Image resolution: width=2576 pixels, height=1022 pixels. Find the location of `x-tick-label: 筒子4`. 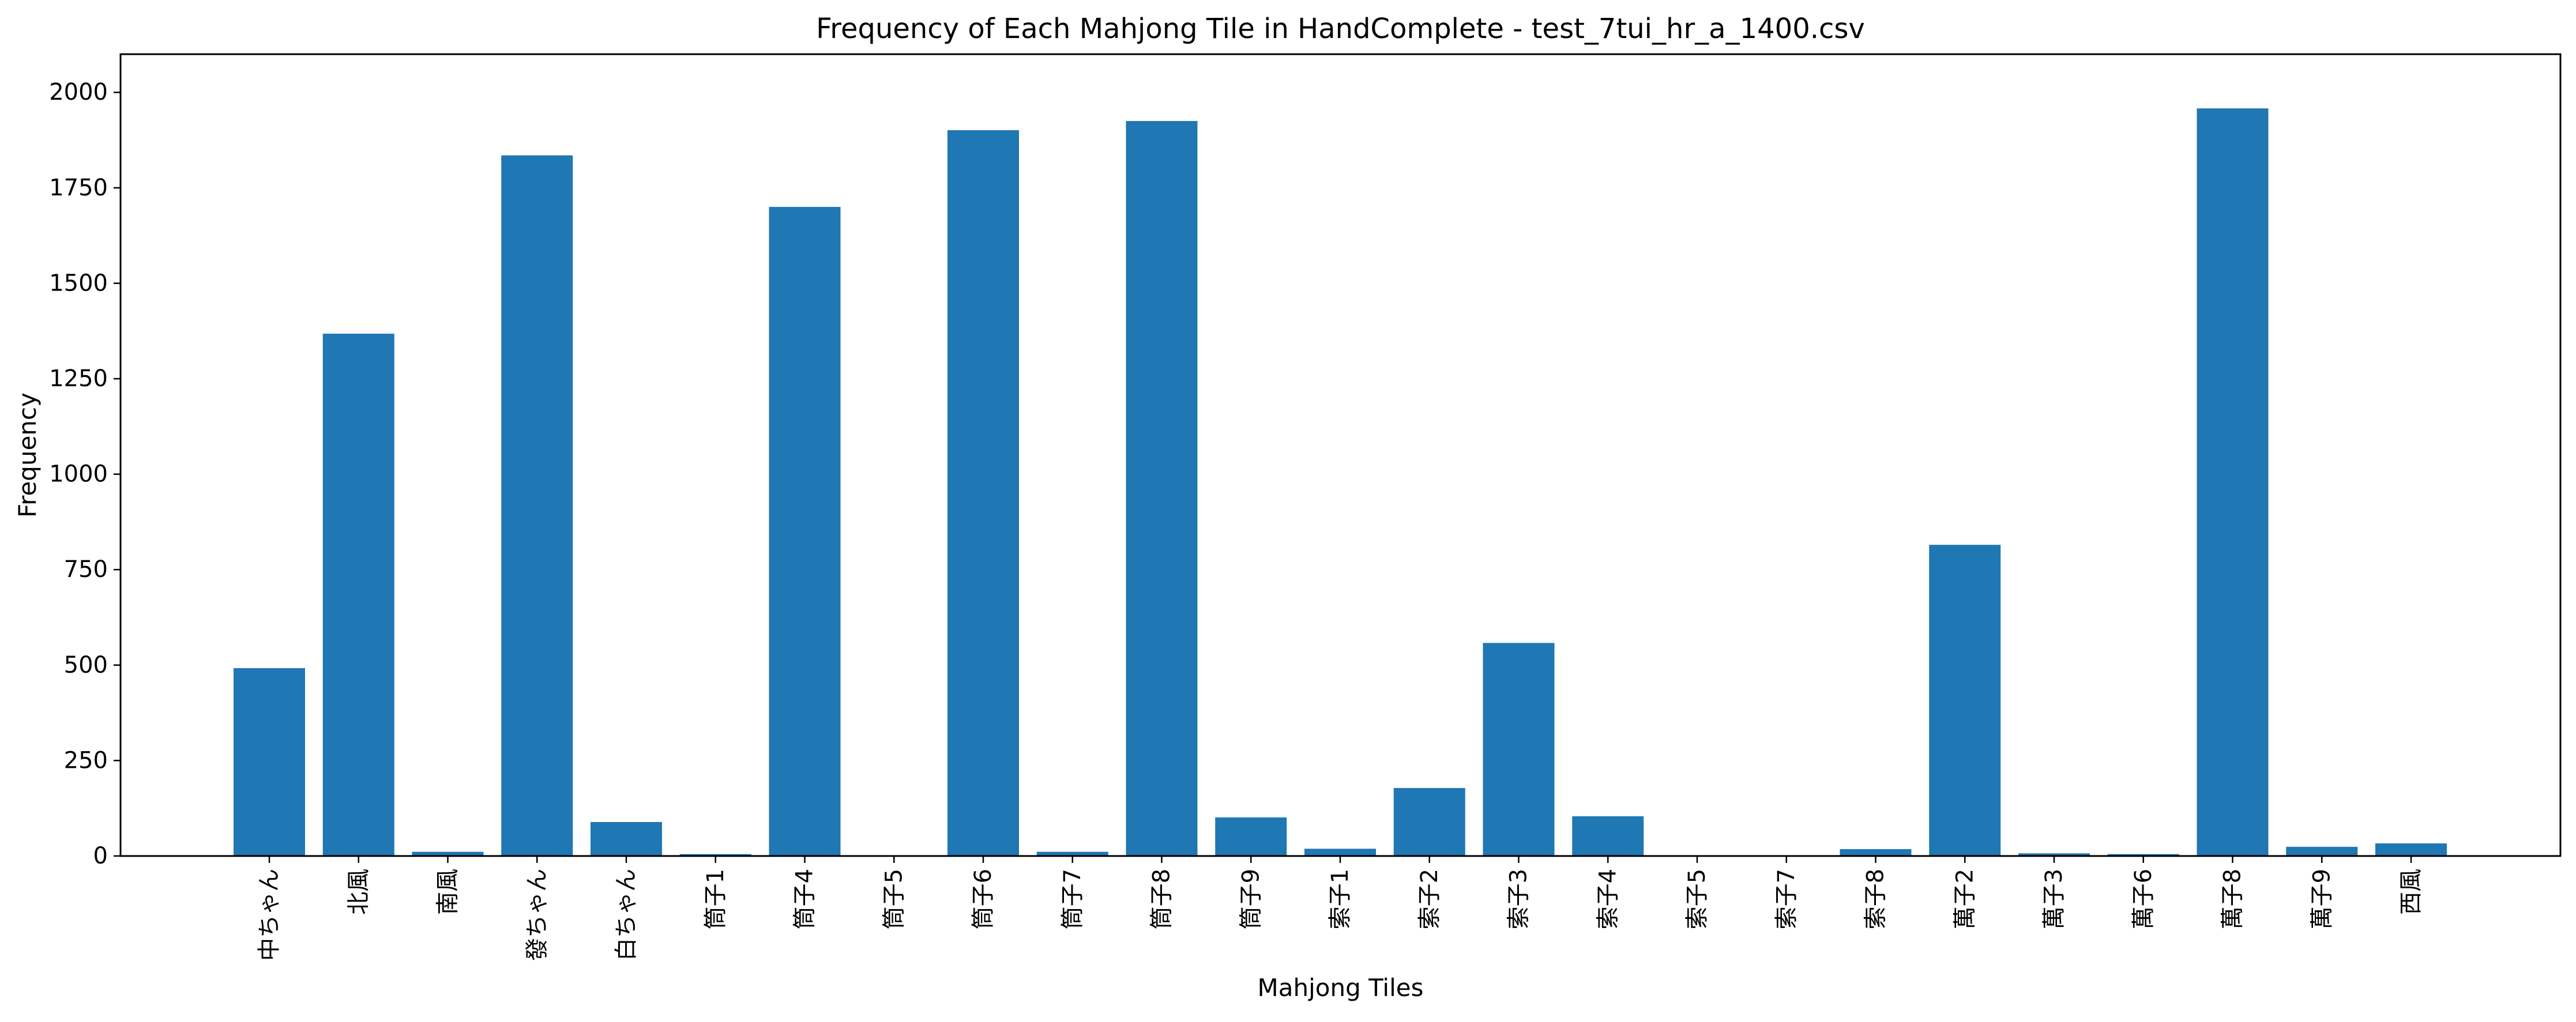

x-tick-label: 筒子4 is located at coordinates (805, 899).